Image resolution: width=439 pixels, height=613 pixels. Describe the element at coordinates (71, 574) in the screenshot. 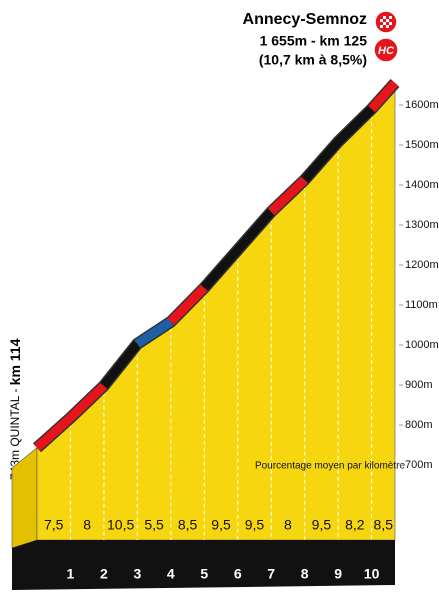

I see `x-tick-label: 1` at that location.